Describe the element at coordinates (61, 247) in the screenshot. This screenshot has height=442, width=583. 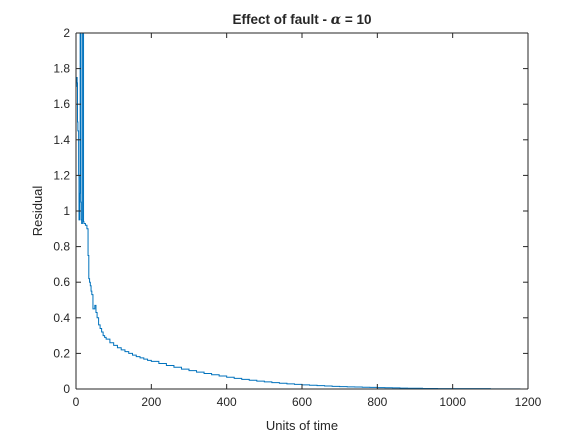
I see `y-tick-label: 0.8` at that location.